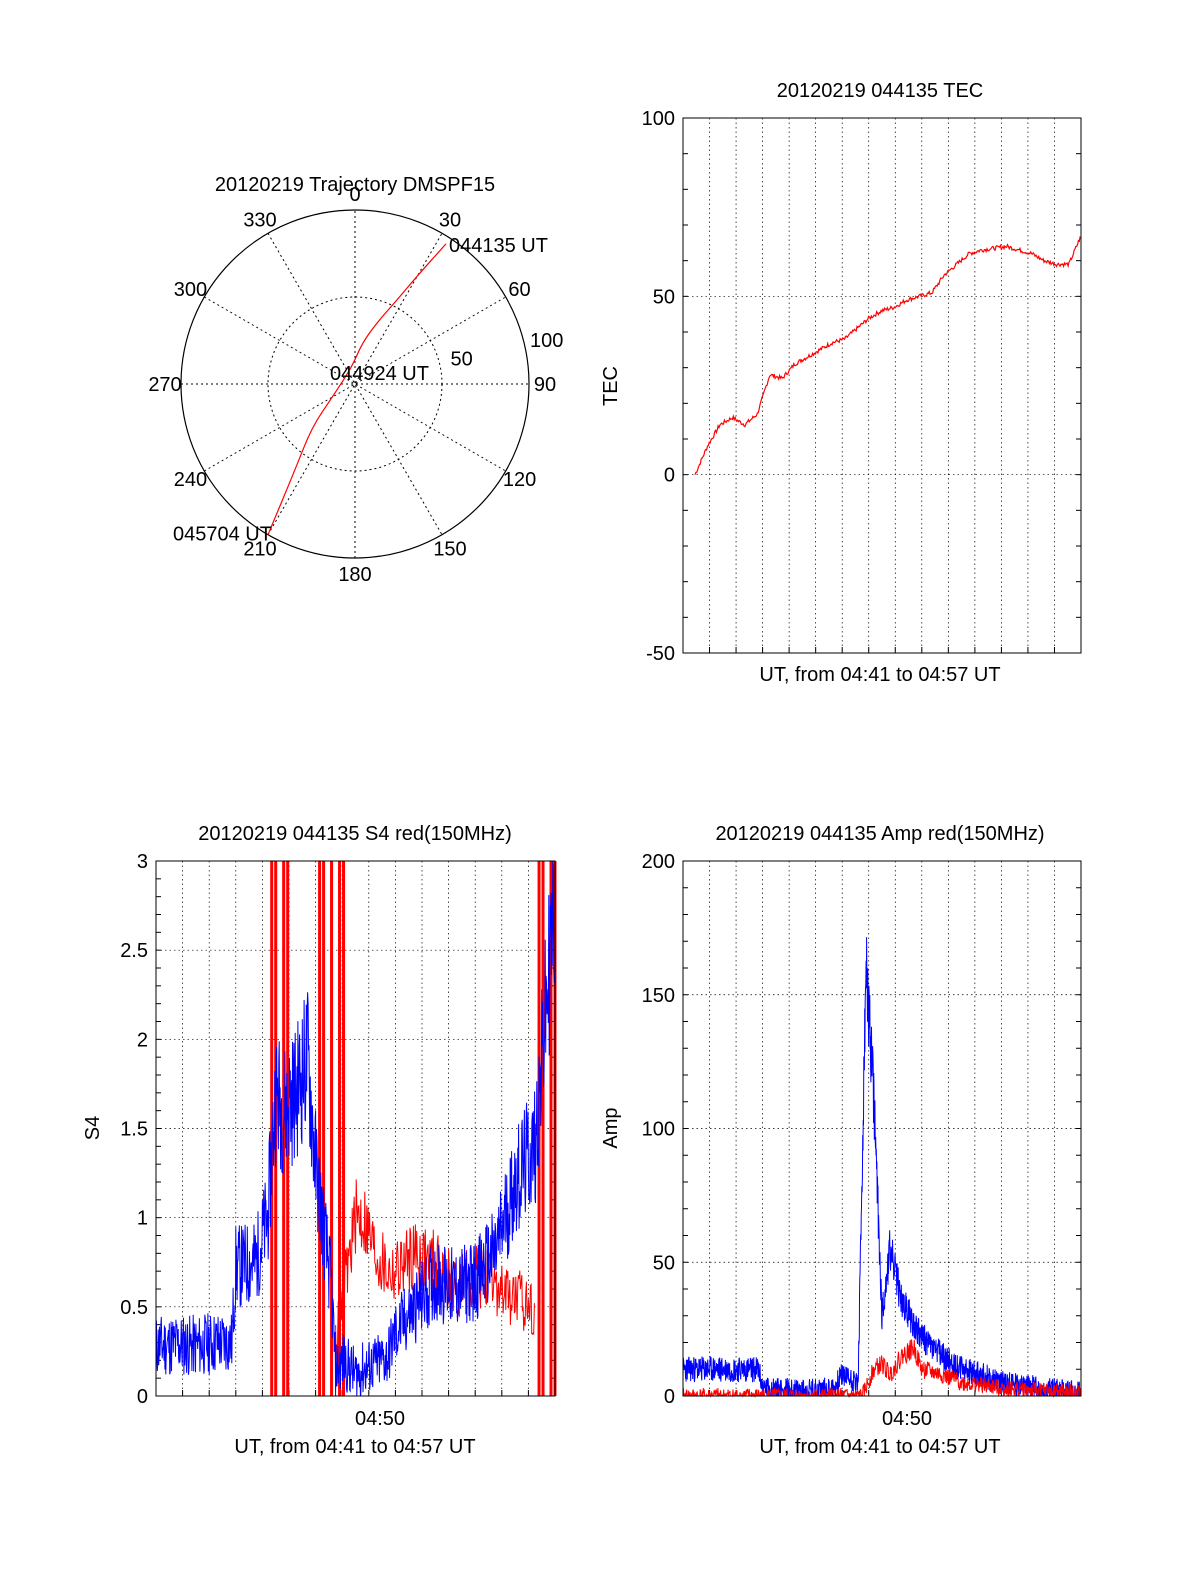 The height and width of the screenshot is (1575, 1200). What do you see at coordinates (879, 834) in the screenshot?
I see `amp-title: 20120219 044135 Amp red(150MHz)` at bounding box center [879, 834].